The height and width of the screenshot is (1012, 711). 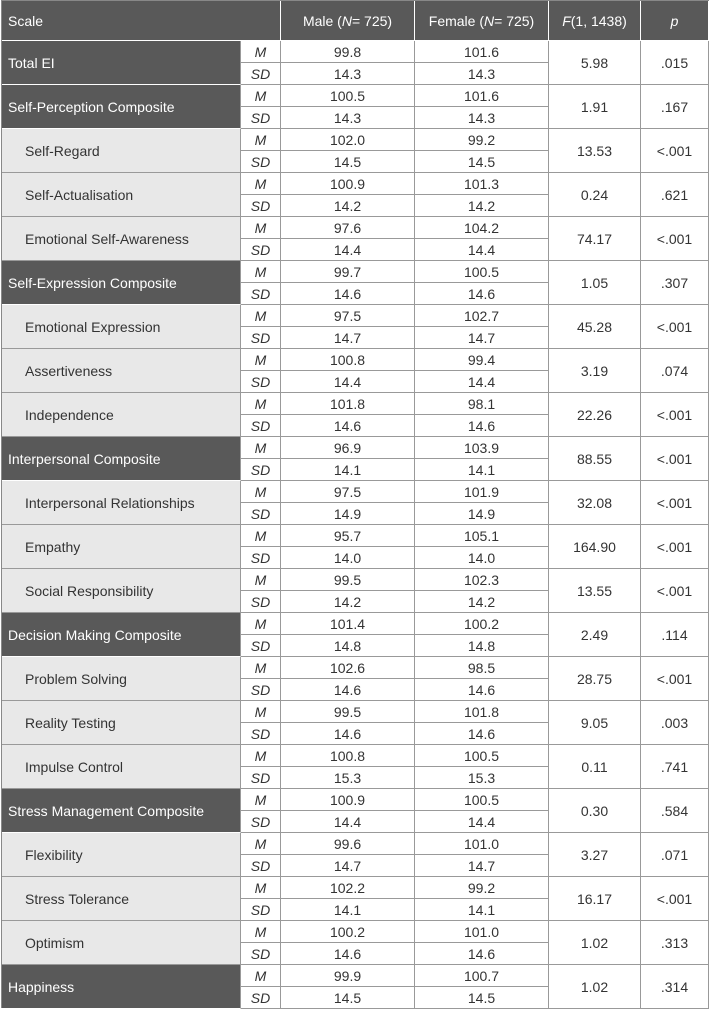 I want to click on text: Reality Testing, so click(x=70, y=722).